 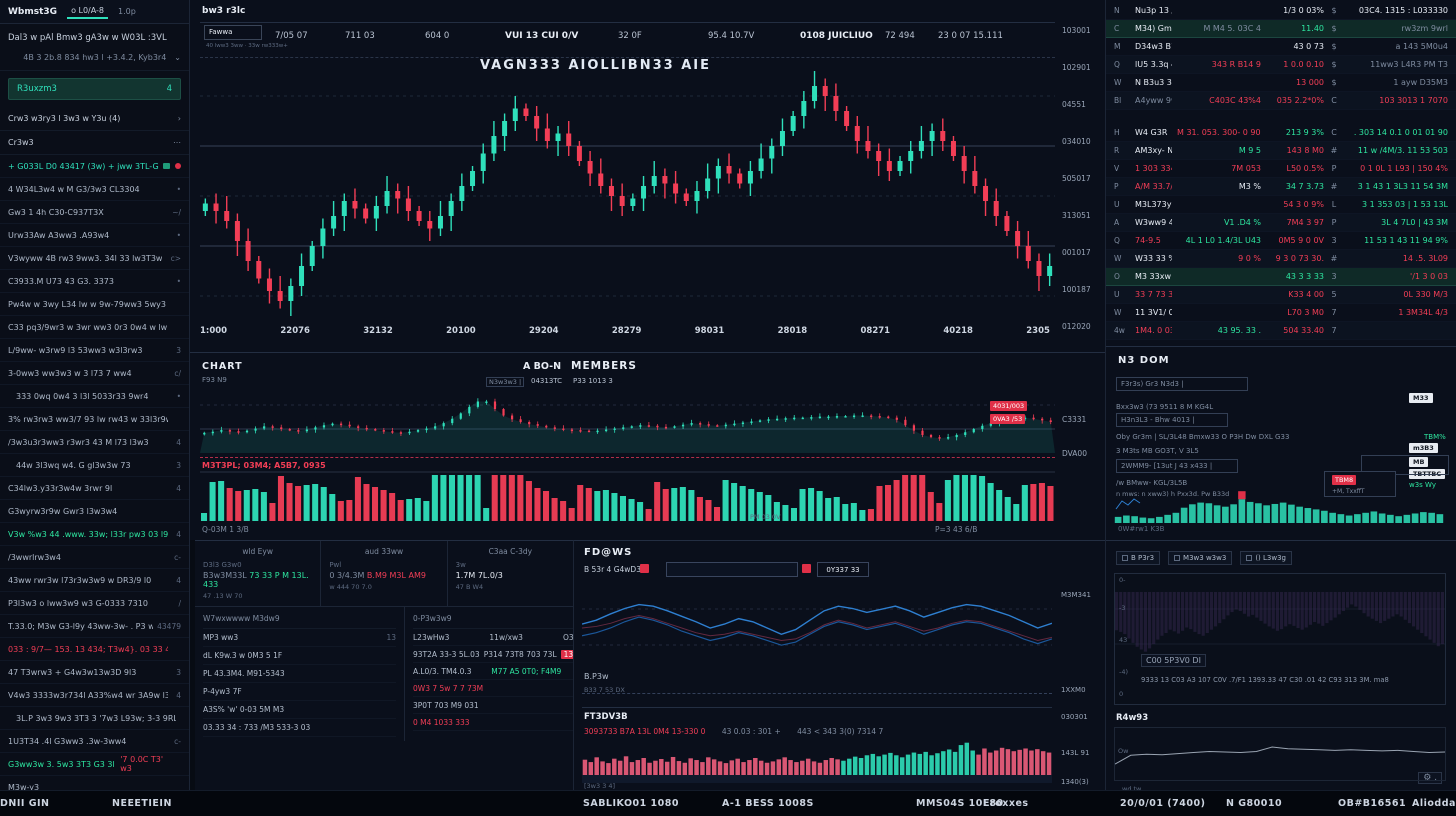 I want to click on flows-input, so click(x=732, y=569).